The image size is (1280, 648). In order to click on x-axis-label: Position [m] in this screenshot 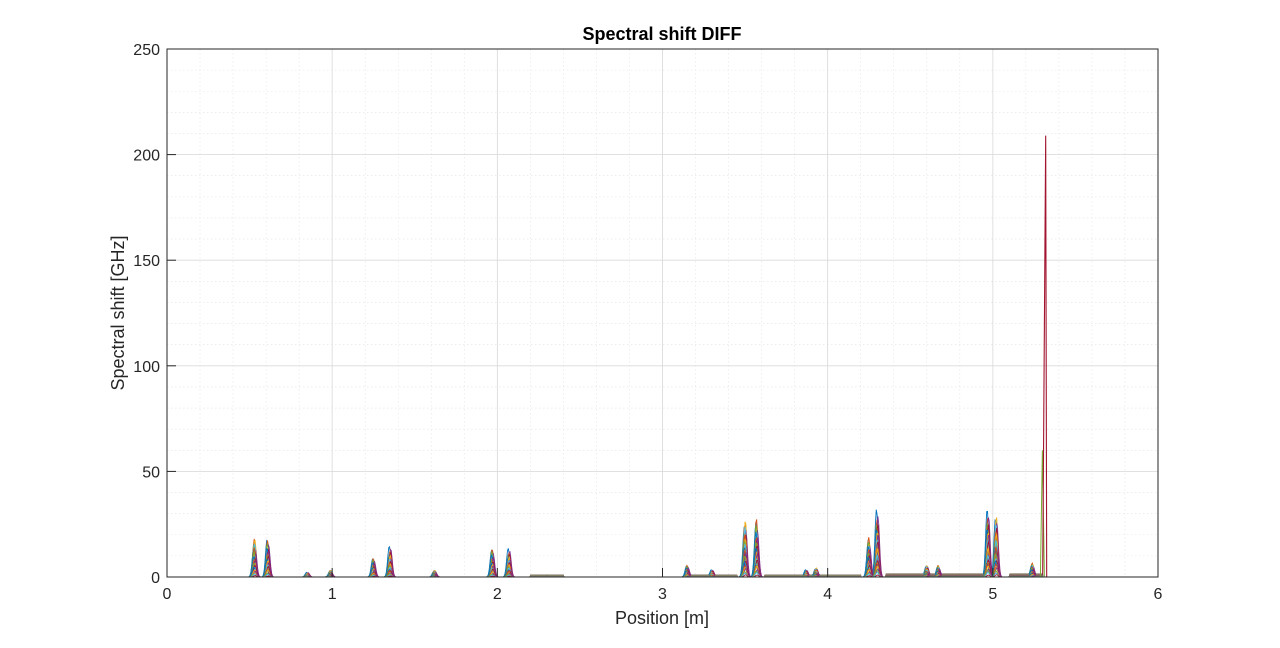, I will do `click(662, 618)`.